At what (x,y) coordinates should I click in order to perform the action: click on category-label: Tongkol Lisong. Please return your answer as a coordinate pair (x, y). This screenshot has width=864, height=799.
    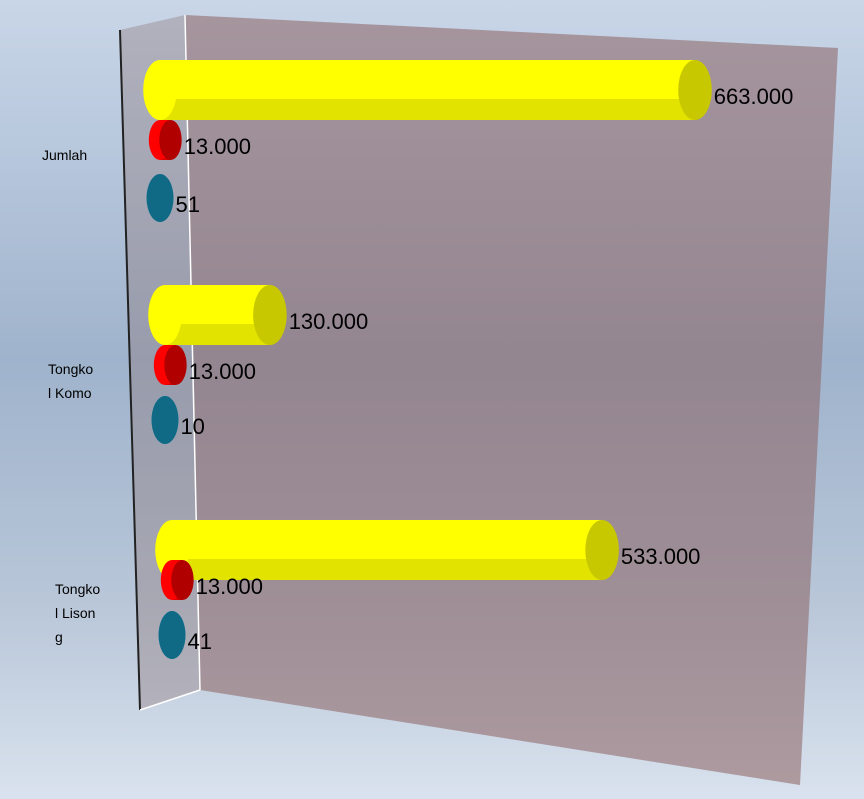
    Looking at the image, I should click on (78, 613).